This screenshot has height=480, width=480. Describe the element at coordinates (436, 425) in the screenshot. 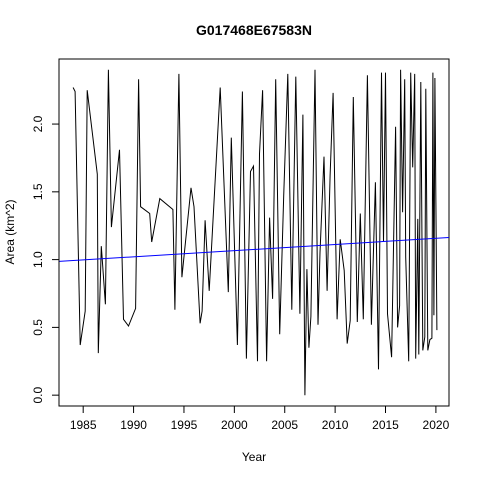

I see `x-tick-label: 2020` at that location.